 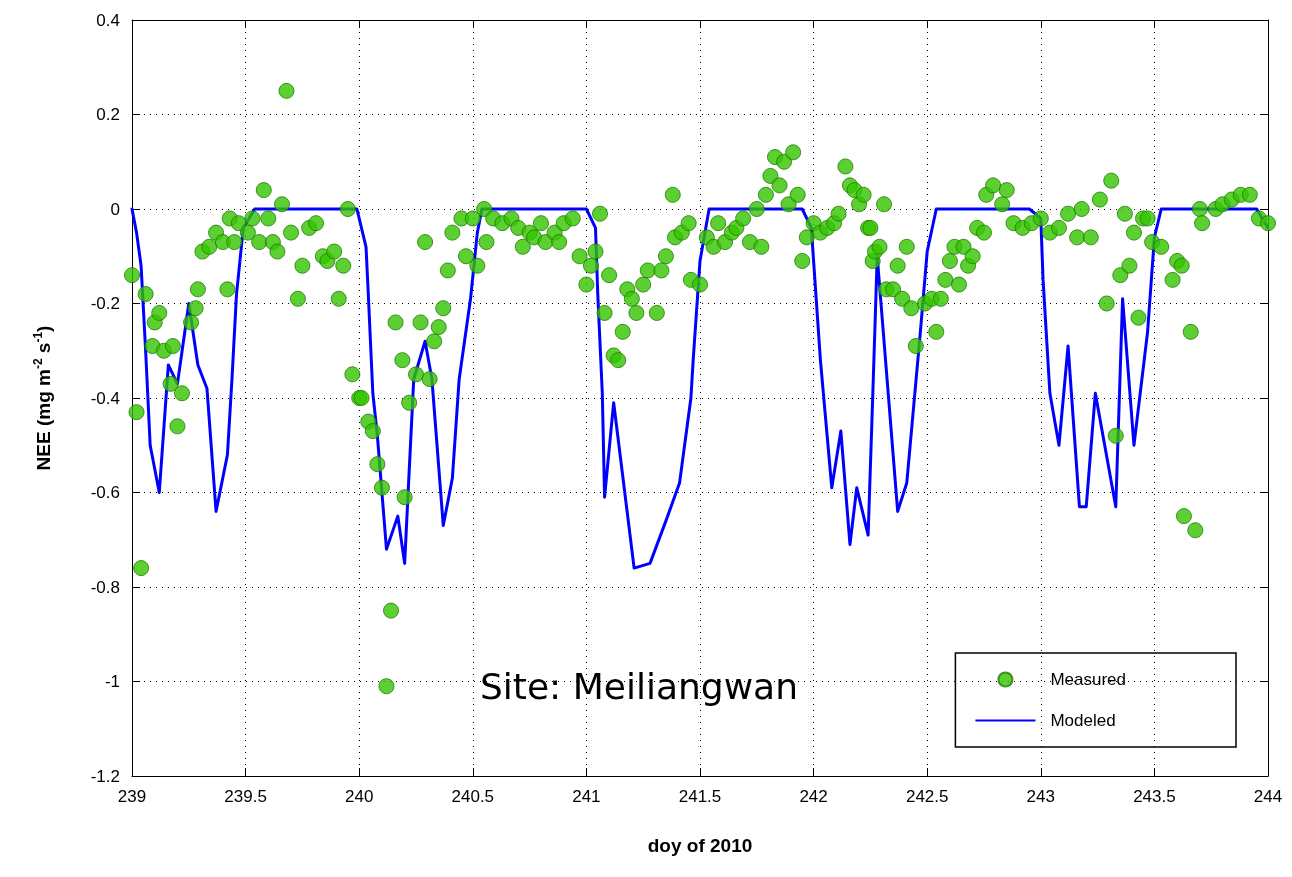 I want to click on y-tick-label: 0.2, so click(x=108, y=114).